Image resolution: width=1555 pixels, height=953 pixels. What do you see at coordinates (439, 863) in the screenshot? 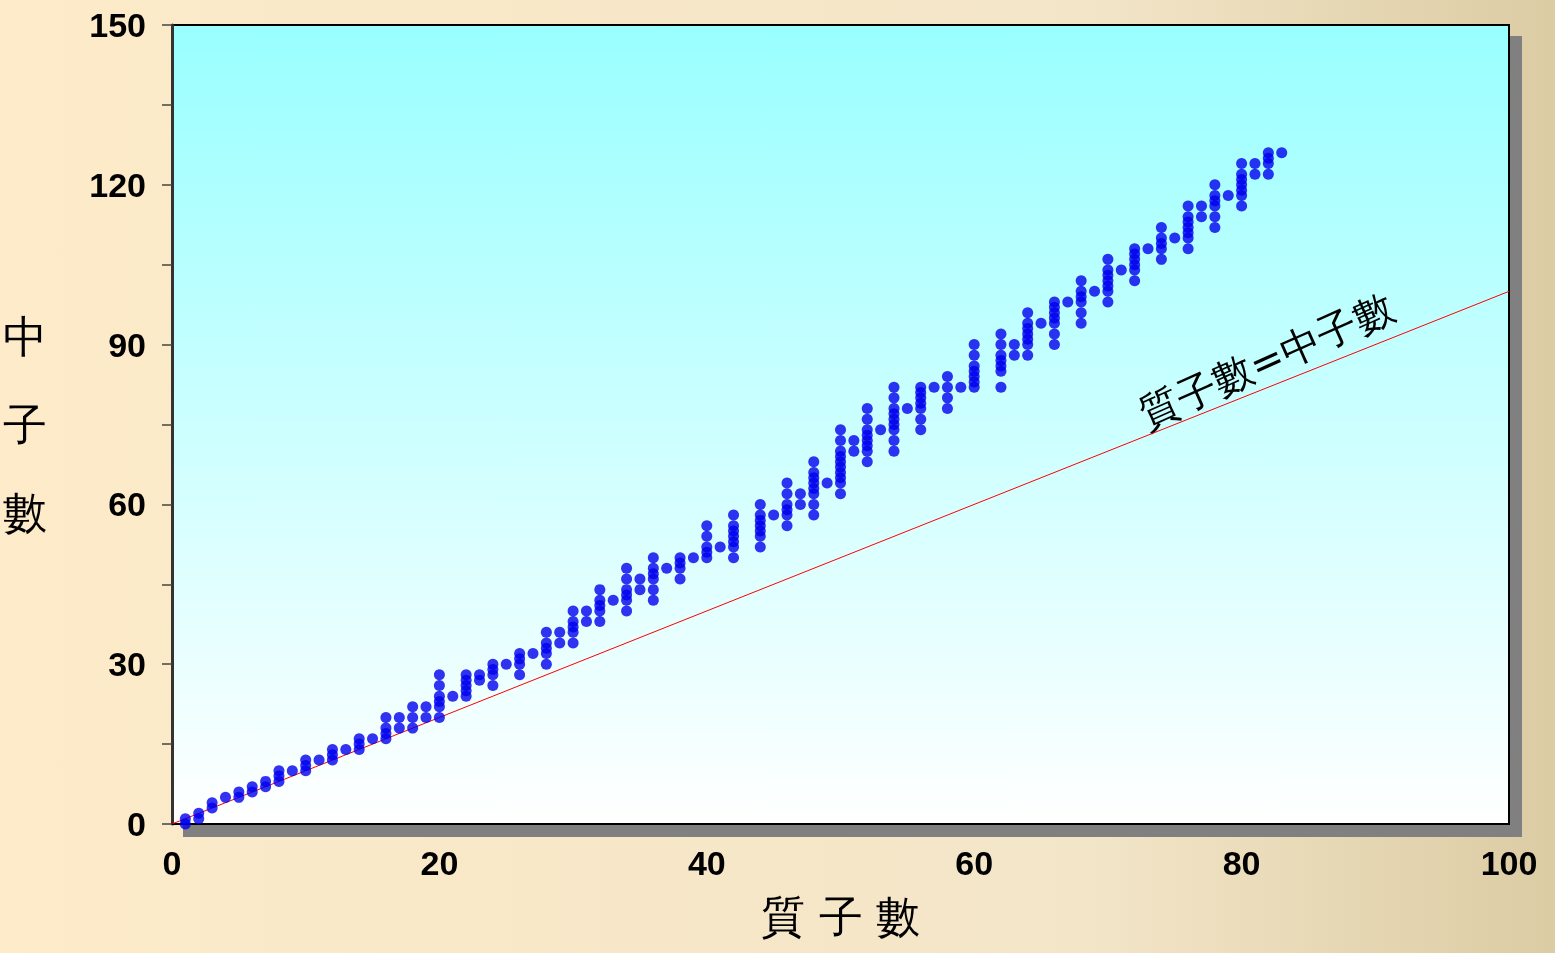
I see `x-tick-label: 20` at bounding box center [439, 863].